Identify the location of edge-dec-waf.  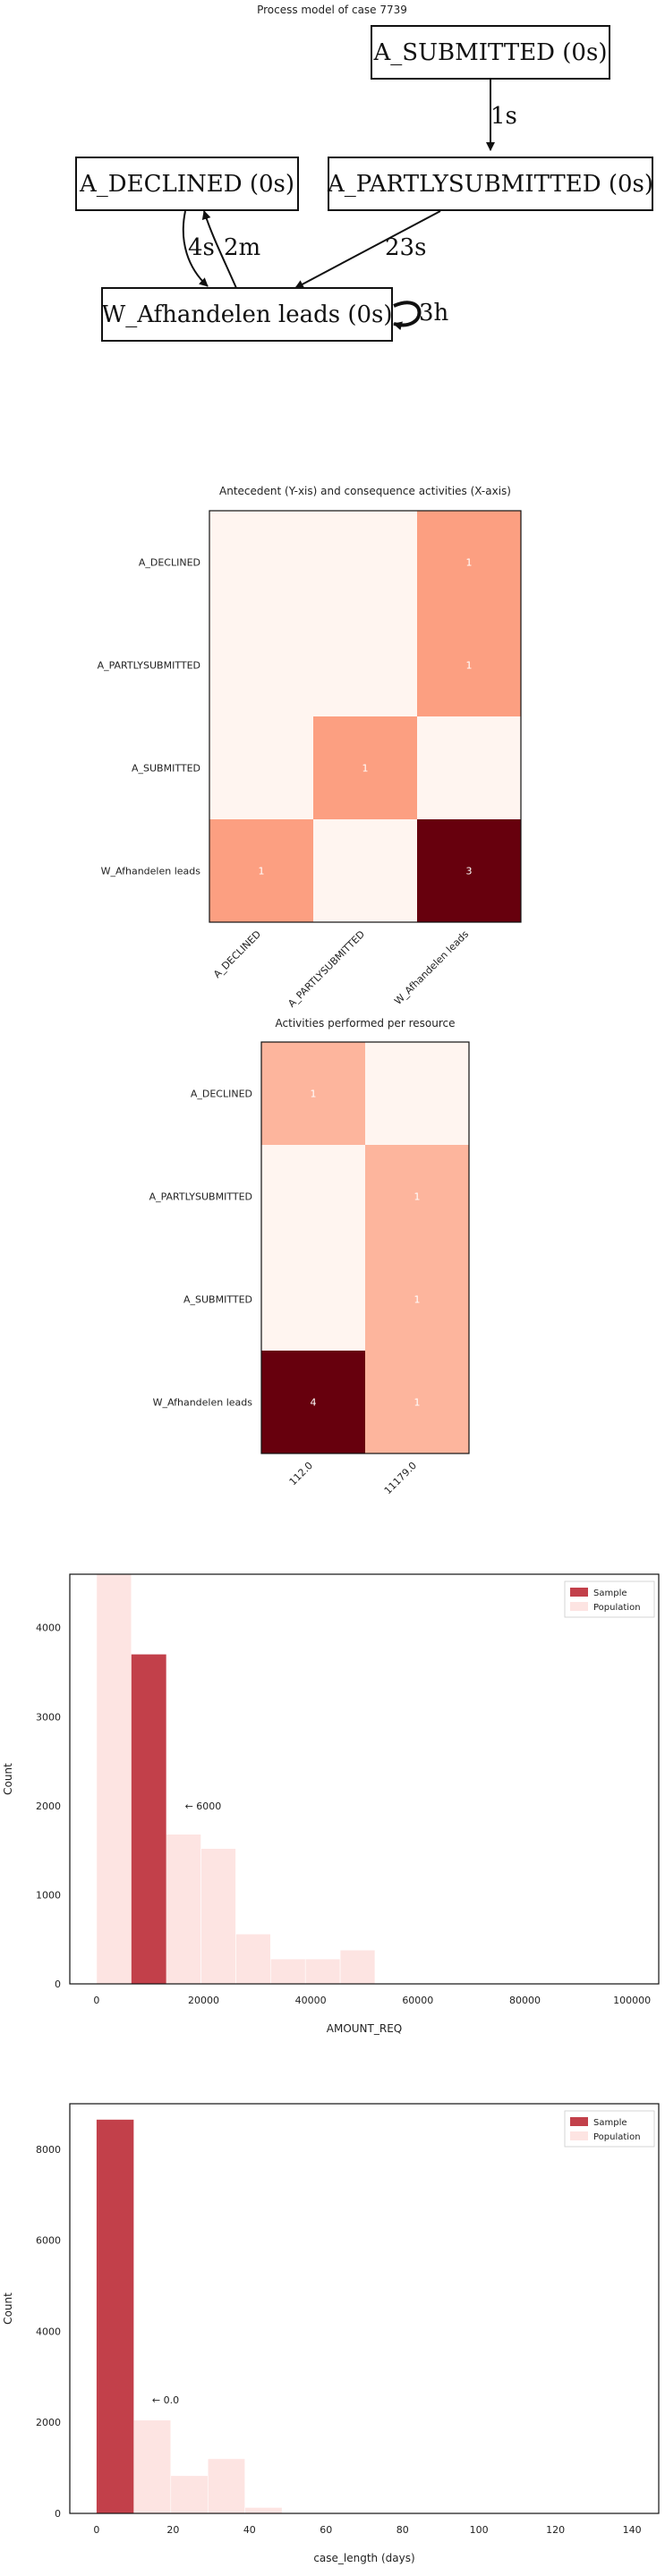
(195, 248).